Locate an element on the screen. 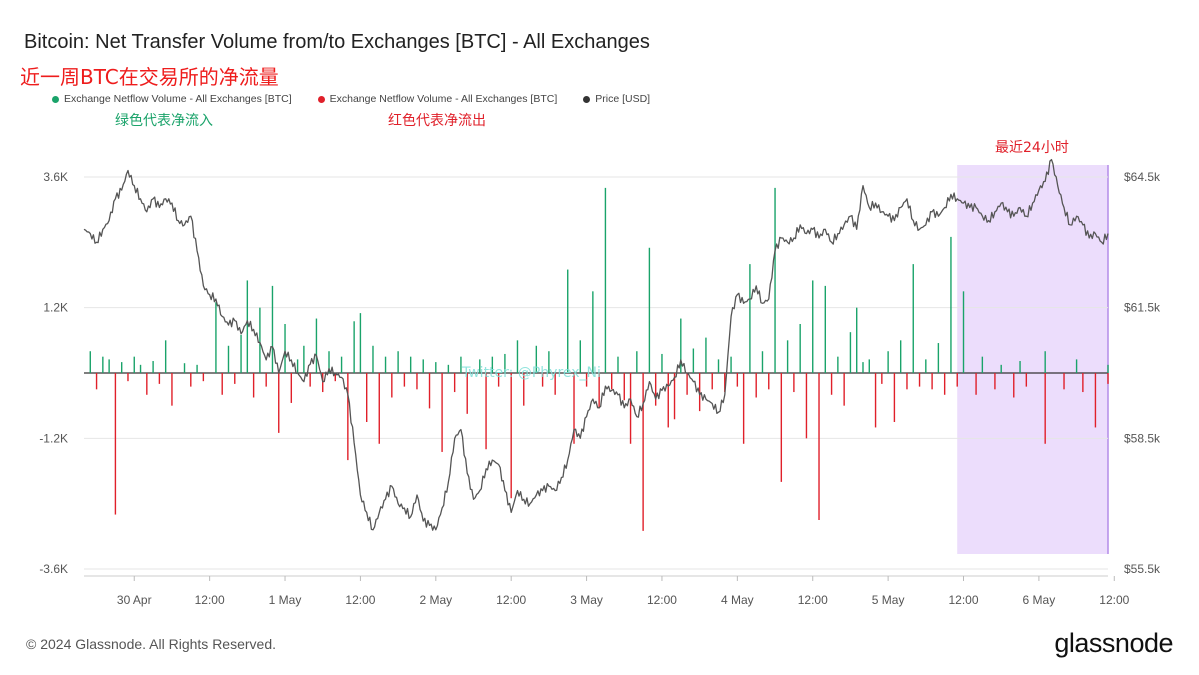 Image resolution: width=1199 pixels, height=675 pixels. green-inflow-note: 绿色代表净流入 is located at coordinates (164, 120).